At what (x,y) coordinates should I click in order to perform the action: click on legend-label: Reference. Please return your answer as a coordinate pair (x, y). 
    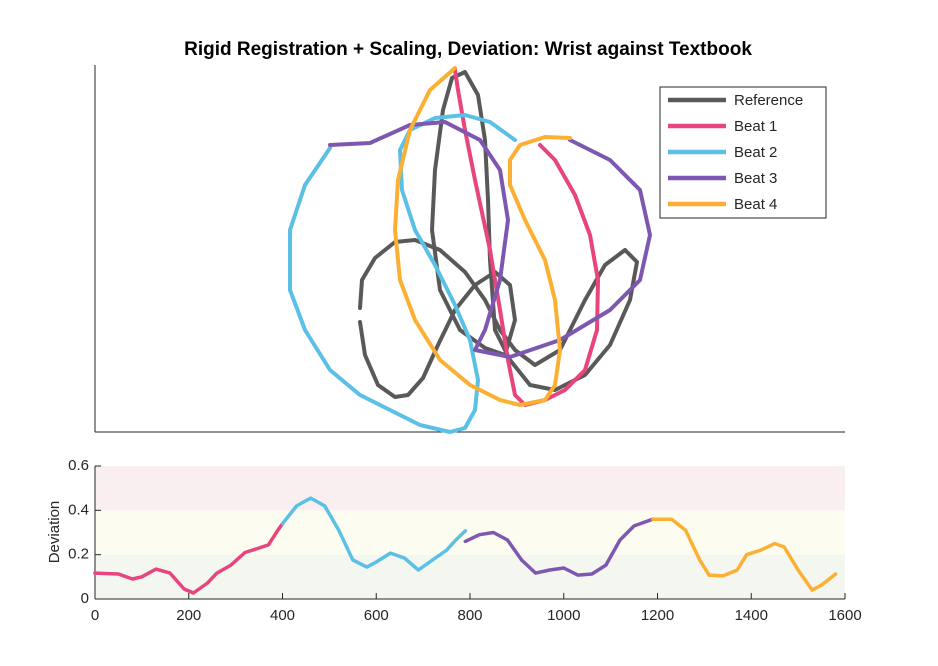
    Looking at the image, I should click on (768, 100).